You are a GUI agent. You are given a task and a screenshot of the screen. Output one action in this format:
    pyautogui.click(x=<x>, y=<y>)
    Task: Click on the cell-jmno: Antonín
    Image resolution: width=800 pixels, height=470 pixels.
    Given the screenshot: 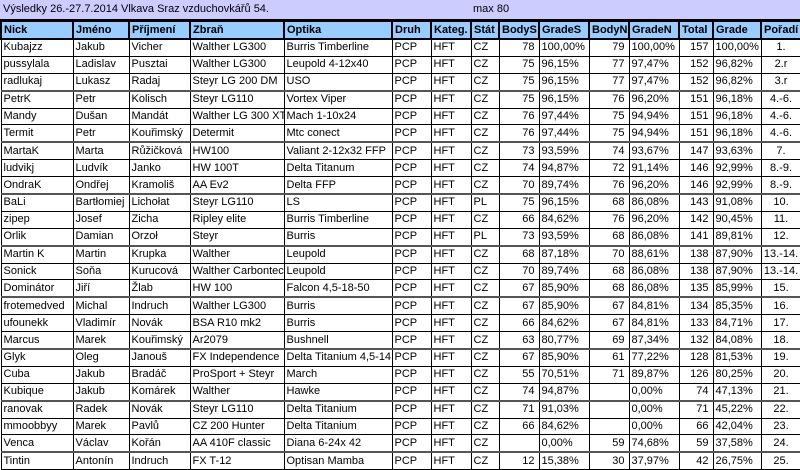 What is the action you would take?
    pyautogui.click(x=101, y=460)
    